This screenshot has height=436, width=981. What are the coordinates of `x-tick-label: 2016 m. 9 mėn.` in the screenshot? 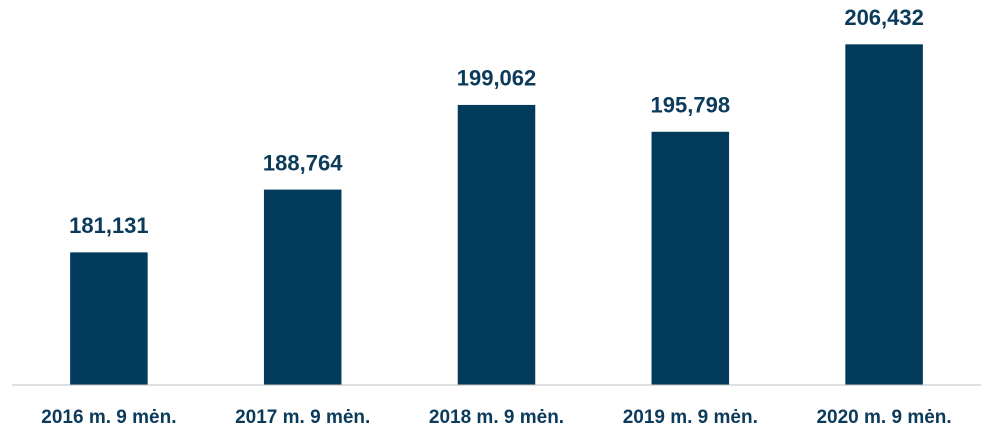 It's located at (108, 417).